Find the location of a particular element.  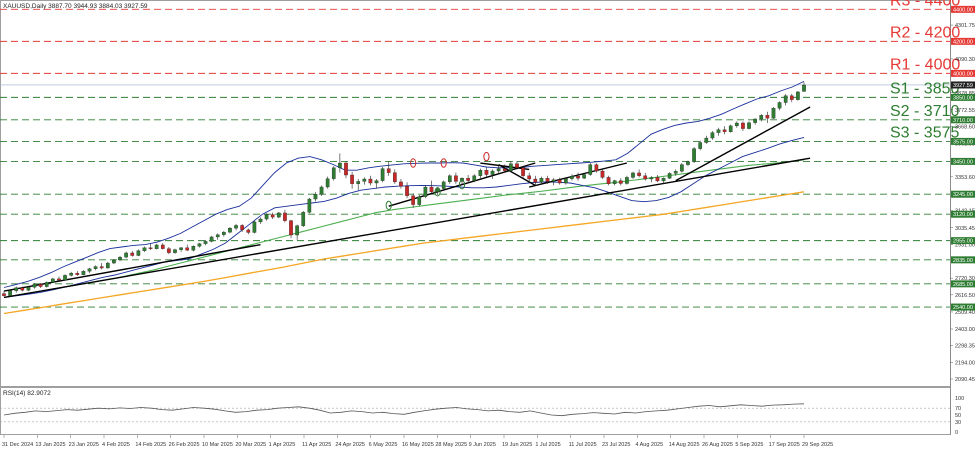

support-price-tag-text: 3850.00 is located at coordinates (963, 98).